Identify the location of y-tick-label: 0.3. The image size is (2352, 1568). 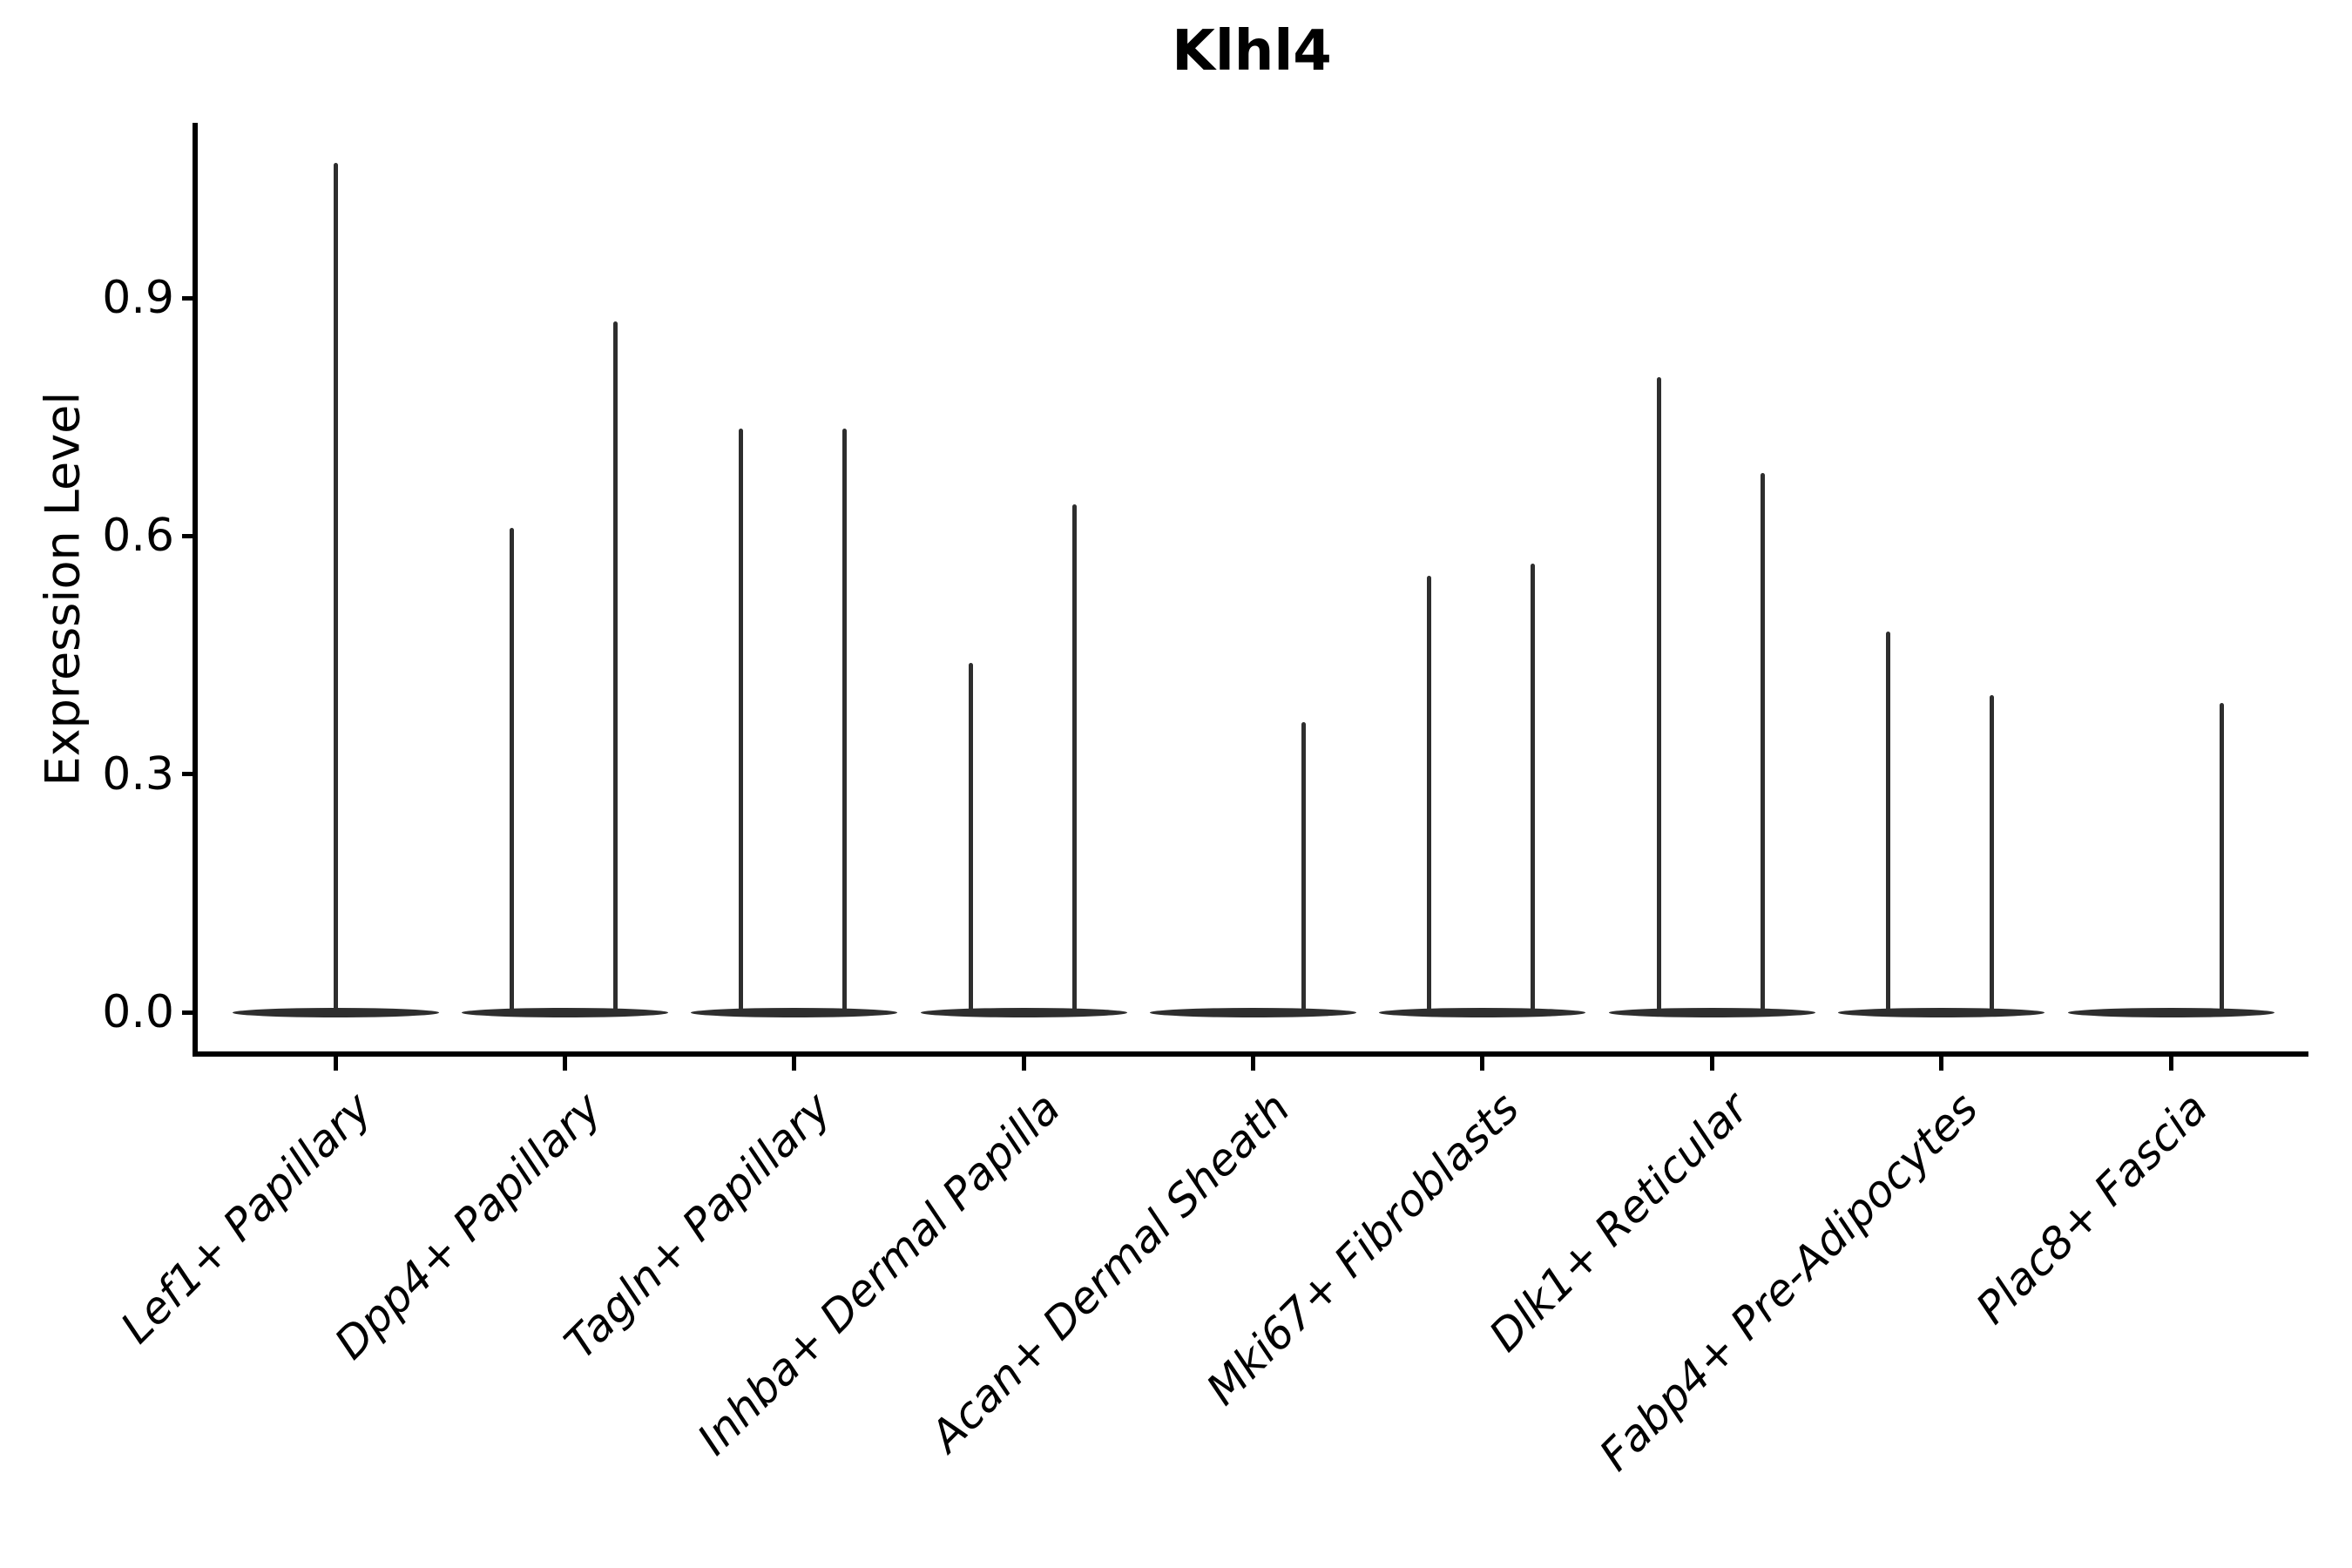
(138, 774).